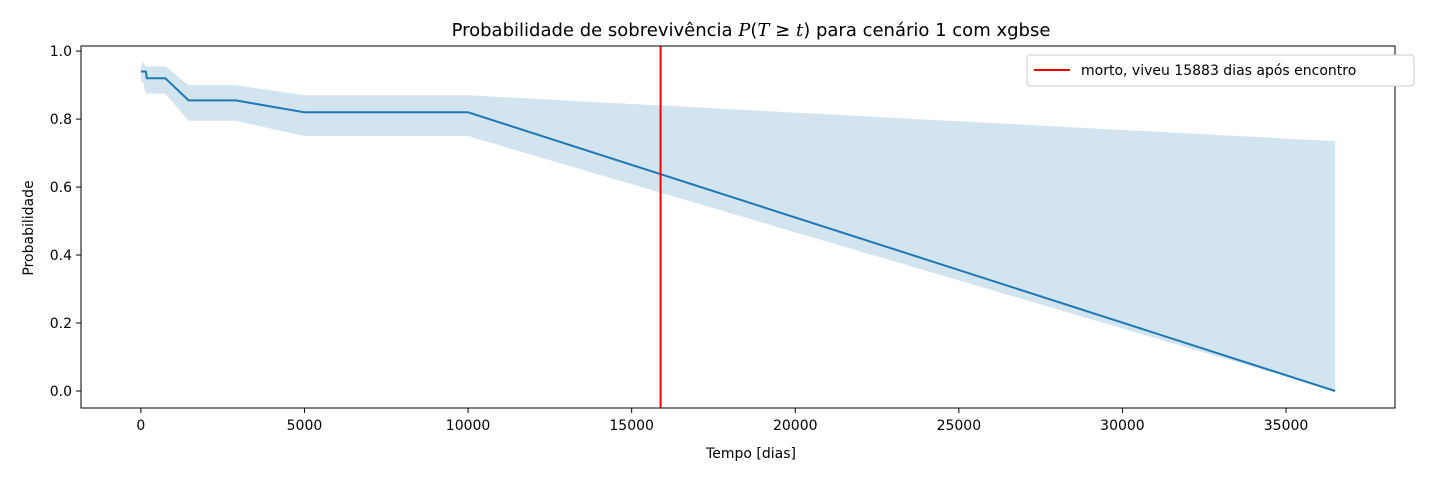 The image size is (1440, 480). What do you see at coordinates (1122, 426) in the screenshot?
I see `x-tick-label: 30000` at bounding box center [1122, 426].